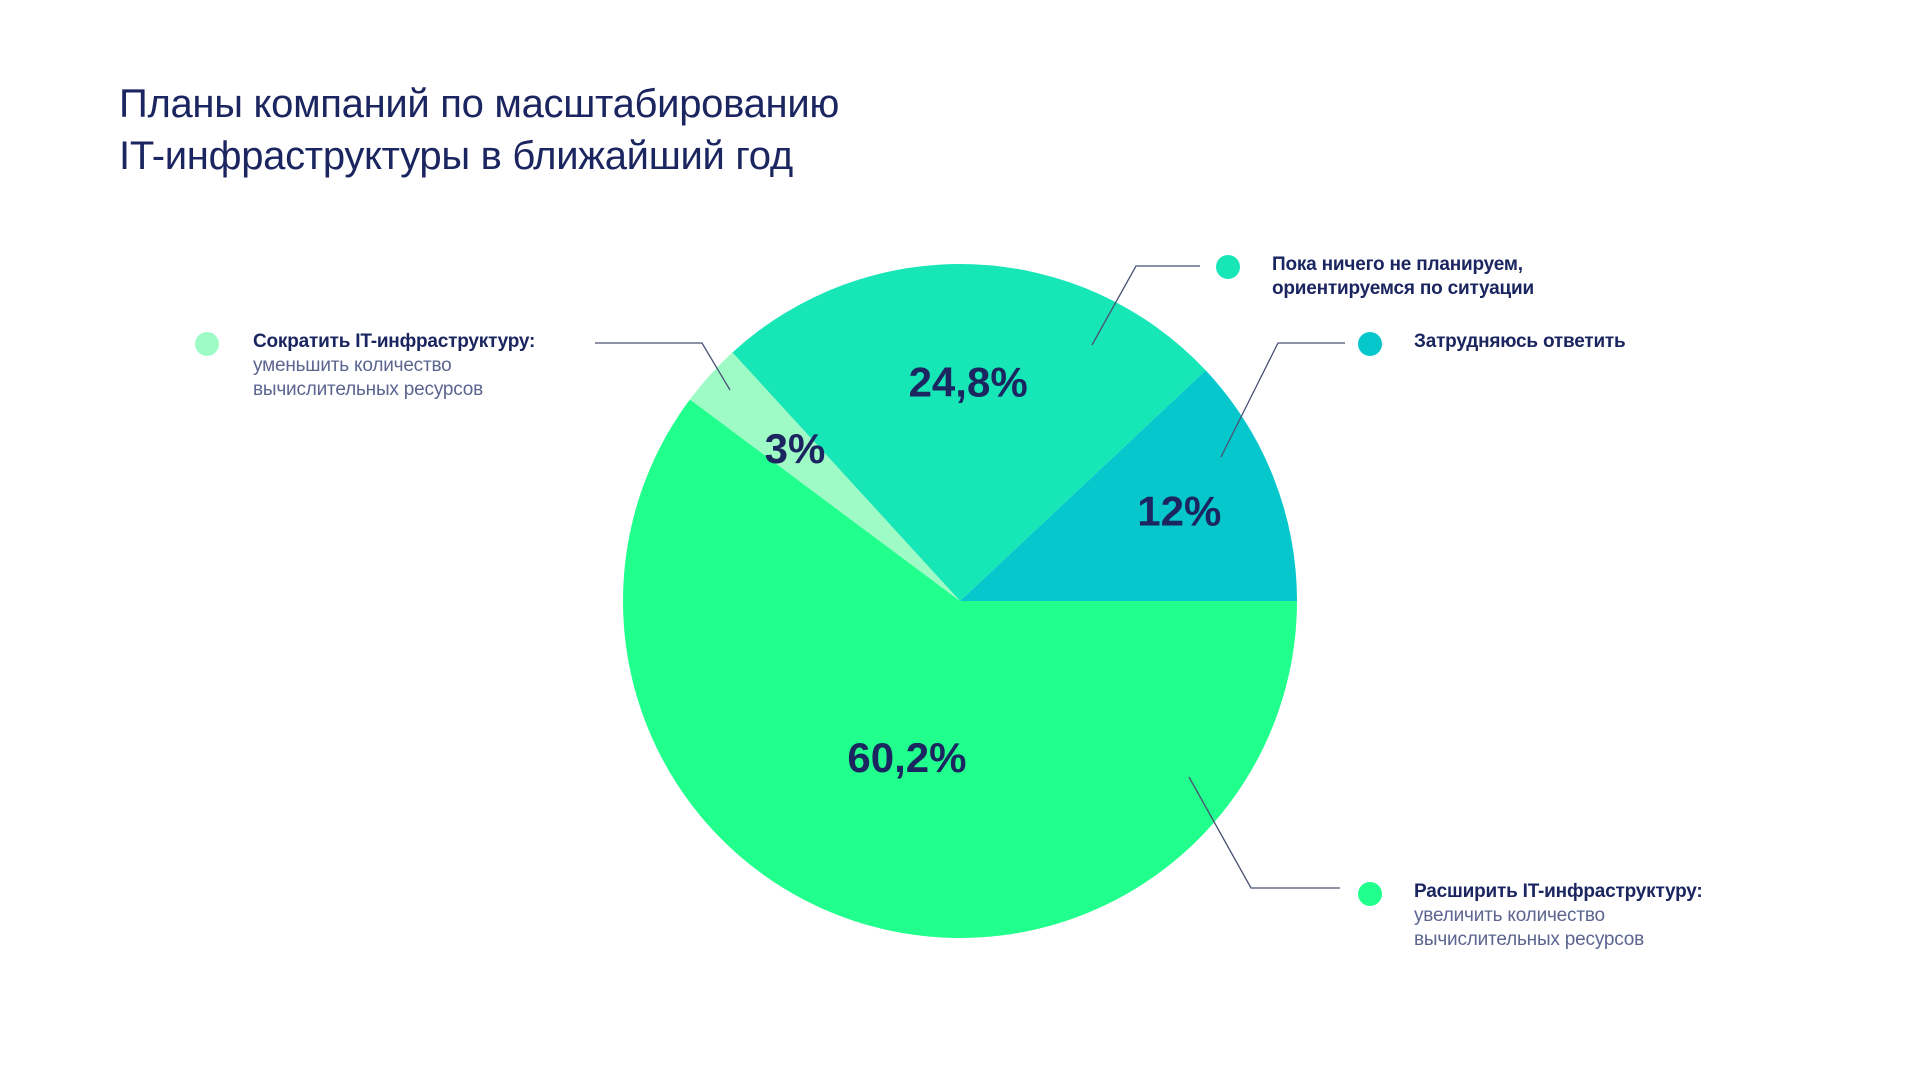 Image resolution: width=1920 pixels, height=1080 pixels. I want to click on pie-slice-hard-to-answer, so click(1128, 485).